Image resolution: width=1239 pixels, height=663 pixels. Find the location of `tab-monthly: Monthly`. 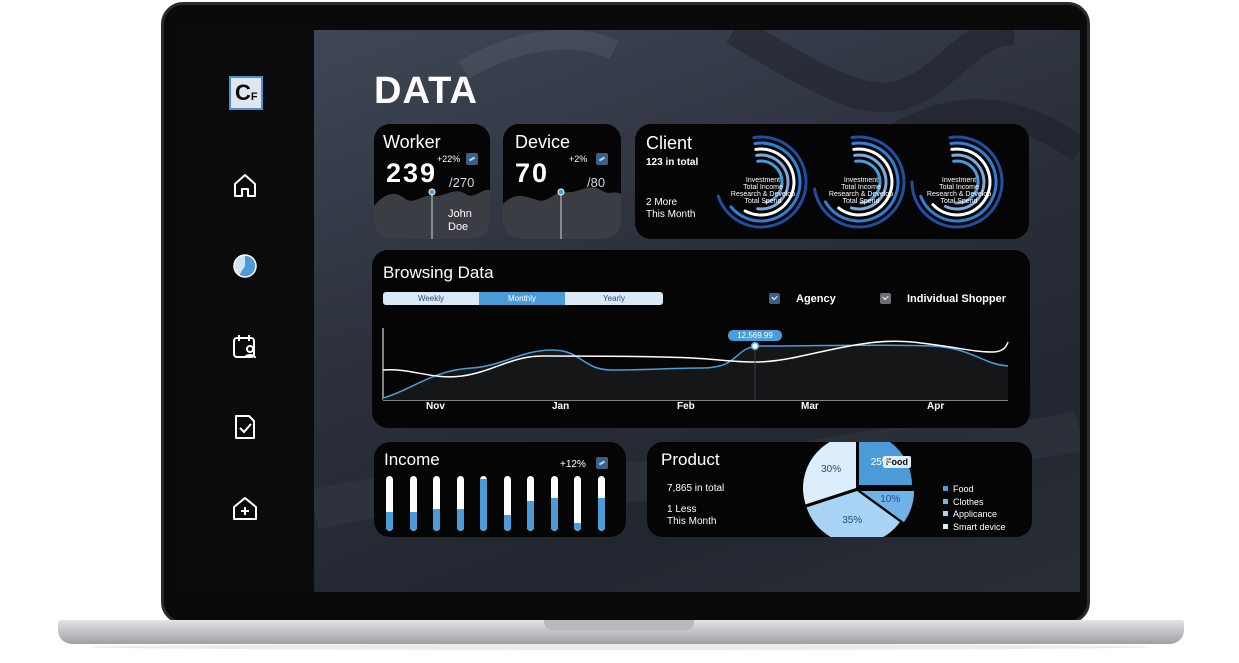

tab-monthly: Monthly is located at coordinates (522, 298).